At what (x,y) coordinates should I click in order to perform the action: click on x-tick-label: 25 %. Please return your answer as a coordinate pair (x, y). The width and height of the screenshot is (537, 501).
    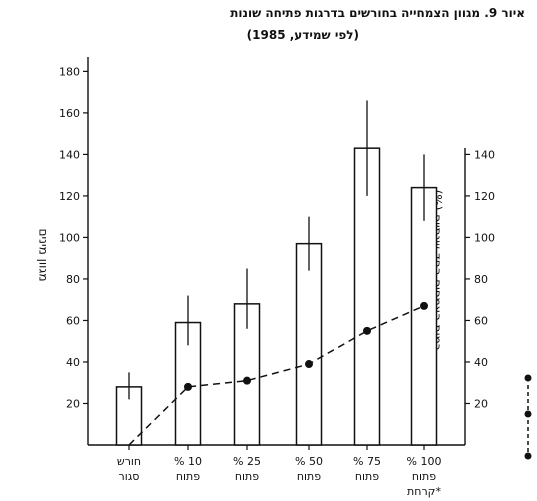
    Looking at the image, I should click on (247, 461).